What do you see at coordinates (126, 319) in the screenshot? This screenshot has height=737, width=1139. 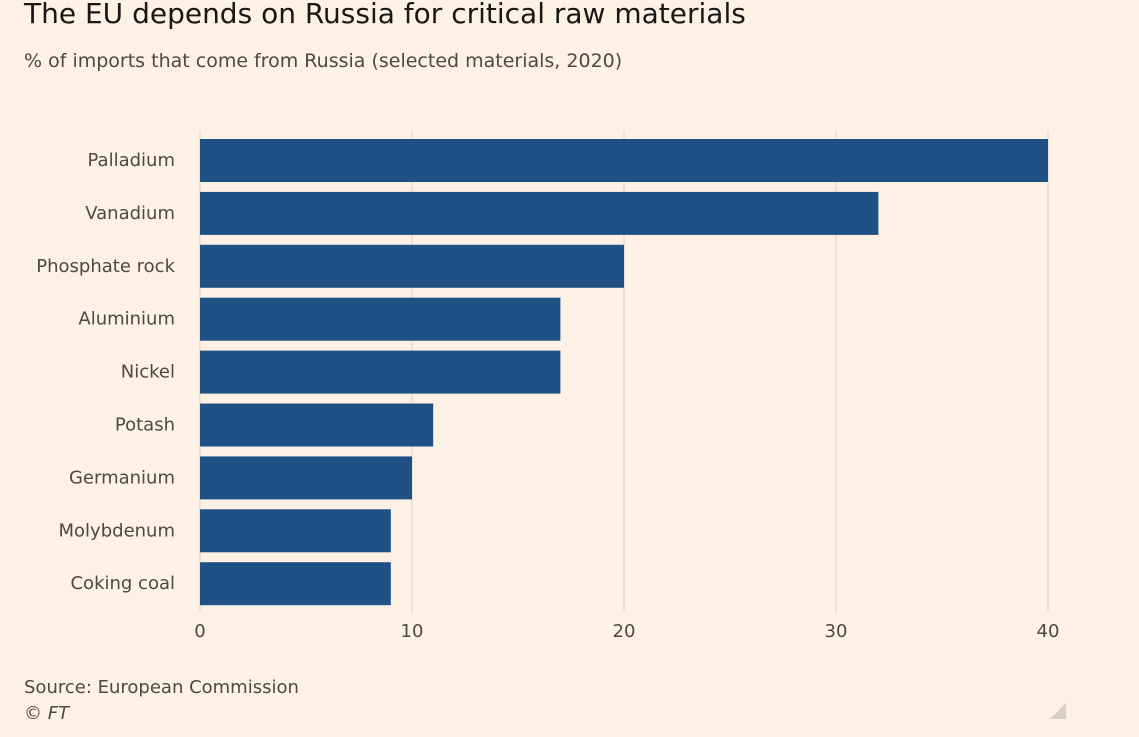 I see `category-label: Aluminium` at bounding box center [126, 319].